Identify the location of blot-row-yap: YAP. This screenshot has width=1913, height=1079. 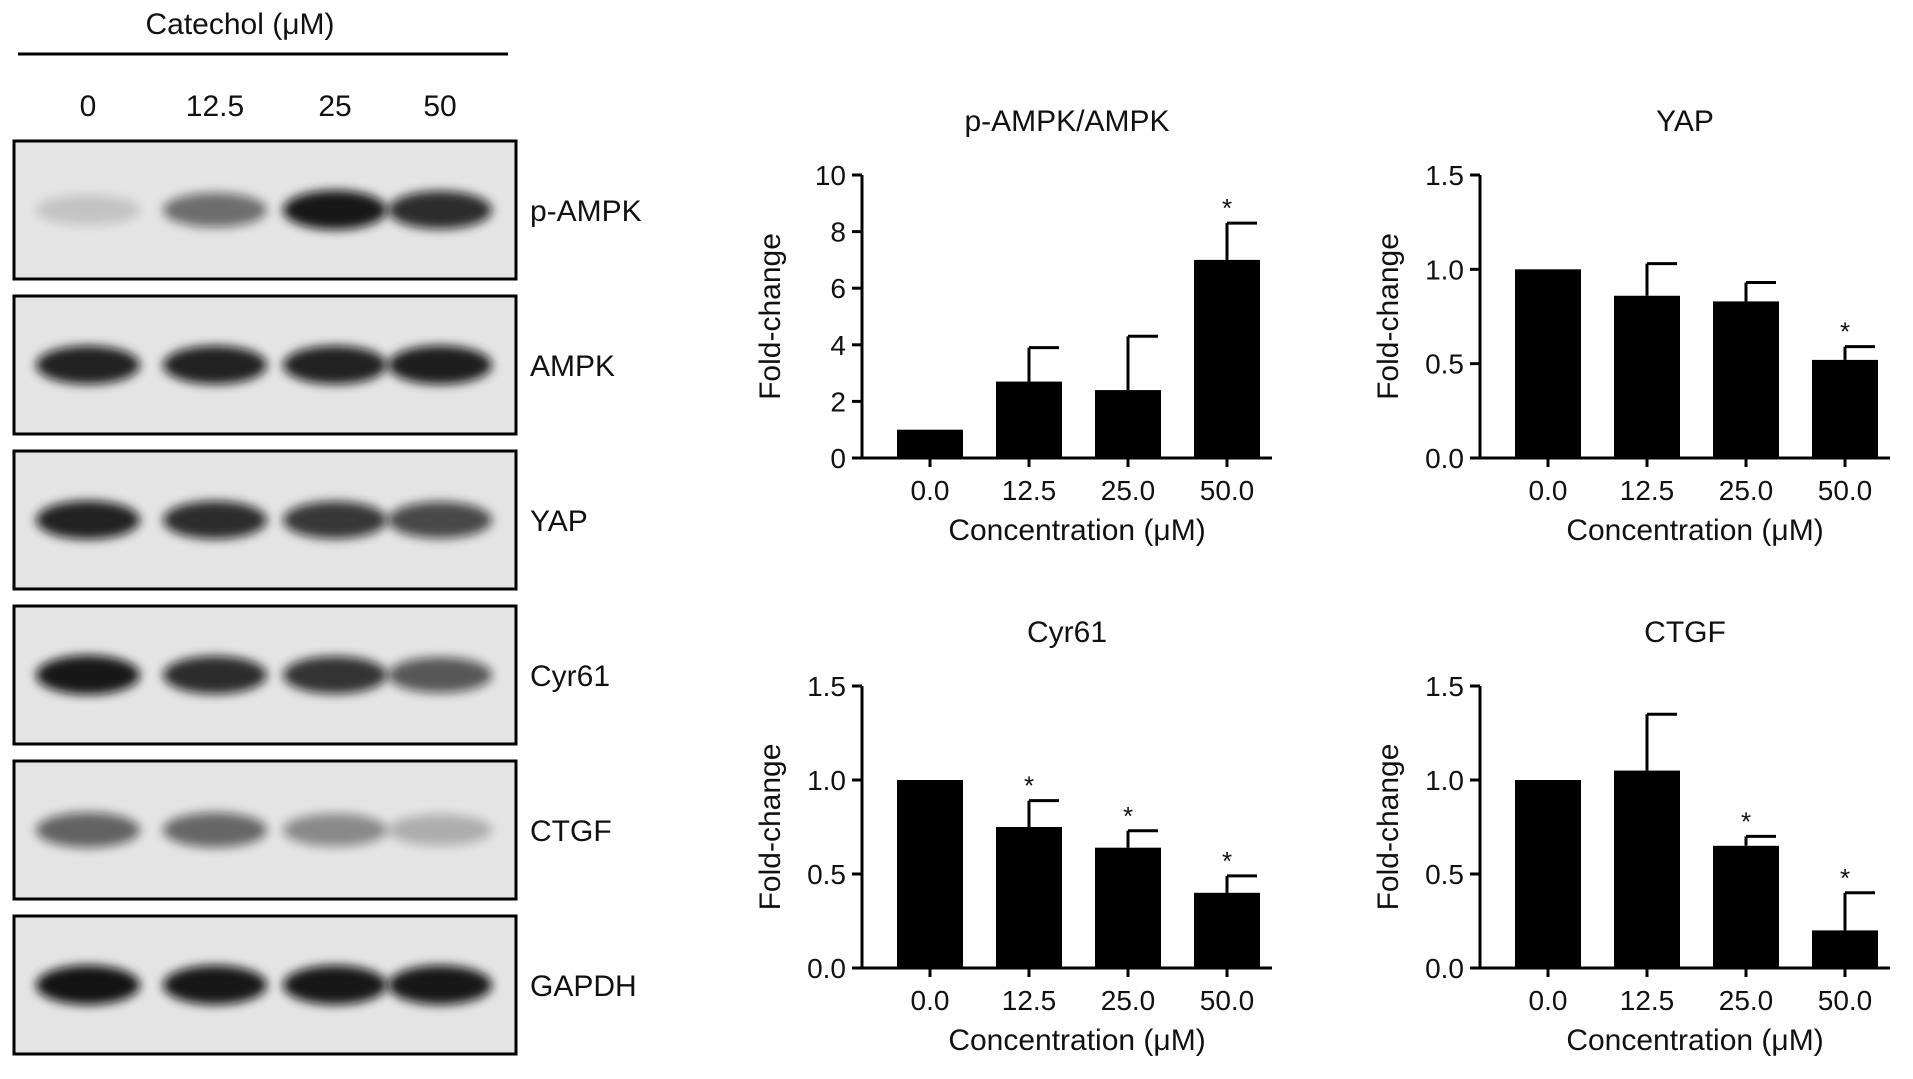
(300, 520).